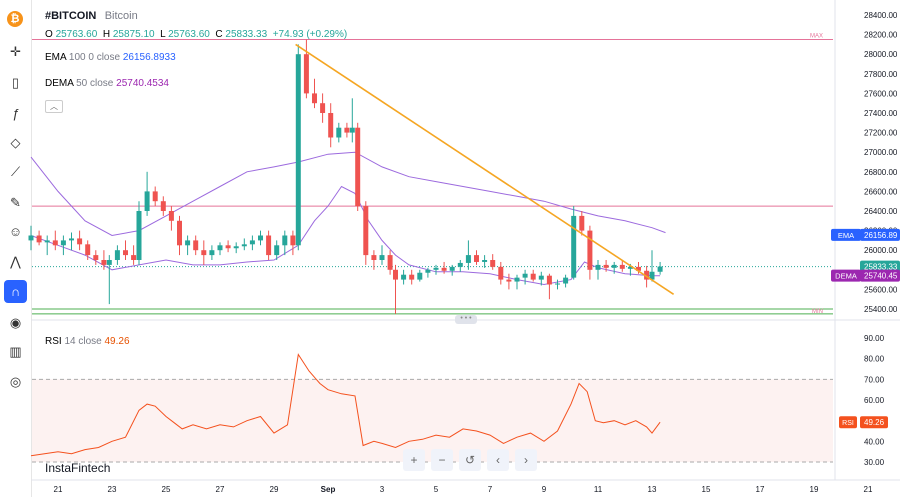 The image size is (900, 497). Describe the element at coordinates (166, 489) in the screenshot. I see `time-tick-label: 25` at that location.